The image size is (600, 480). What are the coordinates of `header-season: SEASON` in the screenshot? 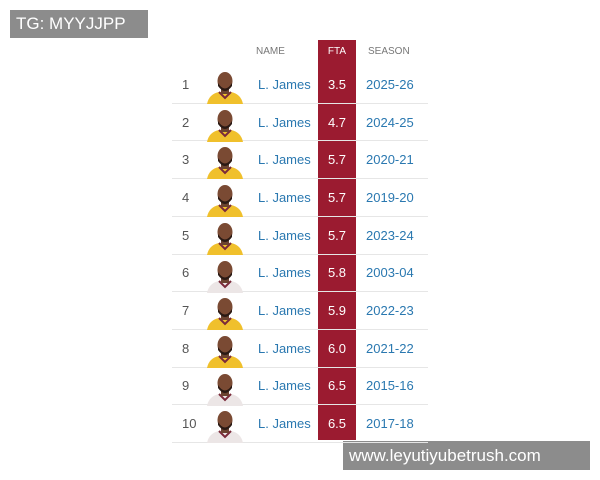 It's located at (389, 51).